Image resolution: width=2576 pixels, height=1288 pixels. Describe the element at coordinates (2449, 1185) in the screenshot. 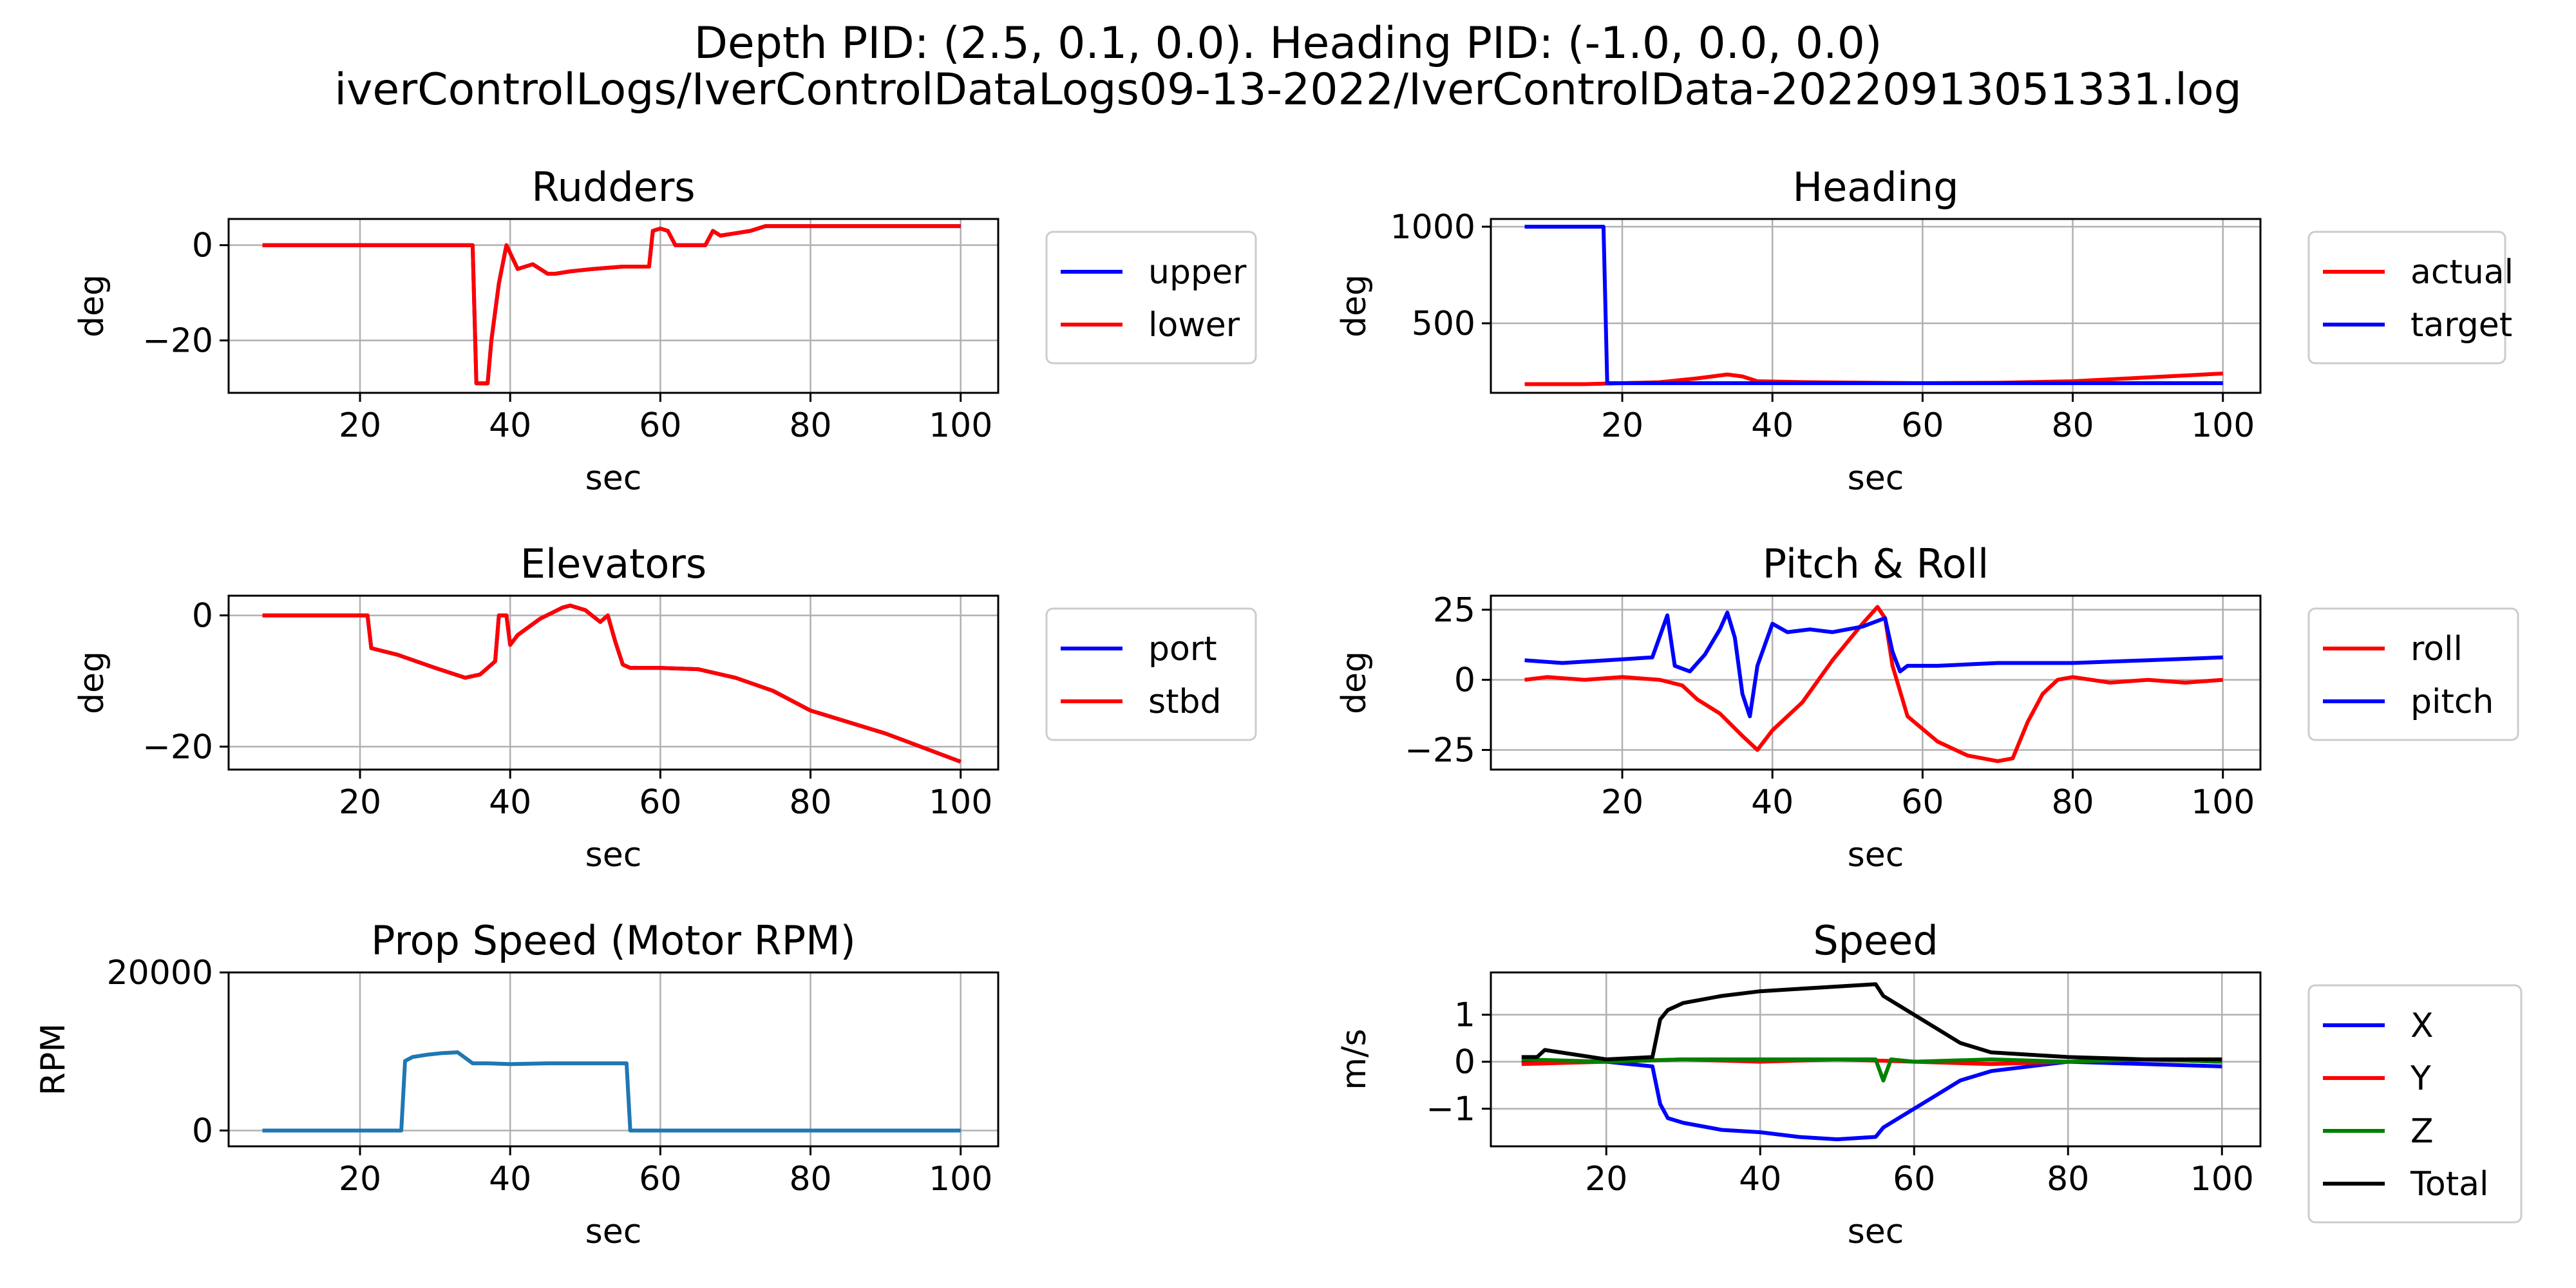

I see `legend-entry: Total` at that location.